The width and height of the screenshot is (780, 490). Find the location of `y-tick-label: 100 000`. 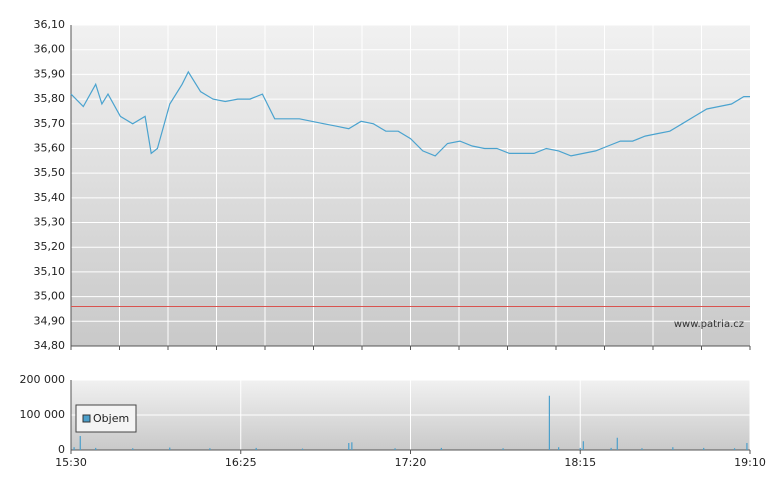

y-tick-label: 100 000 is located at coordinates (43, 414).